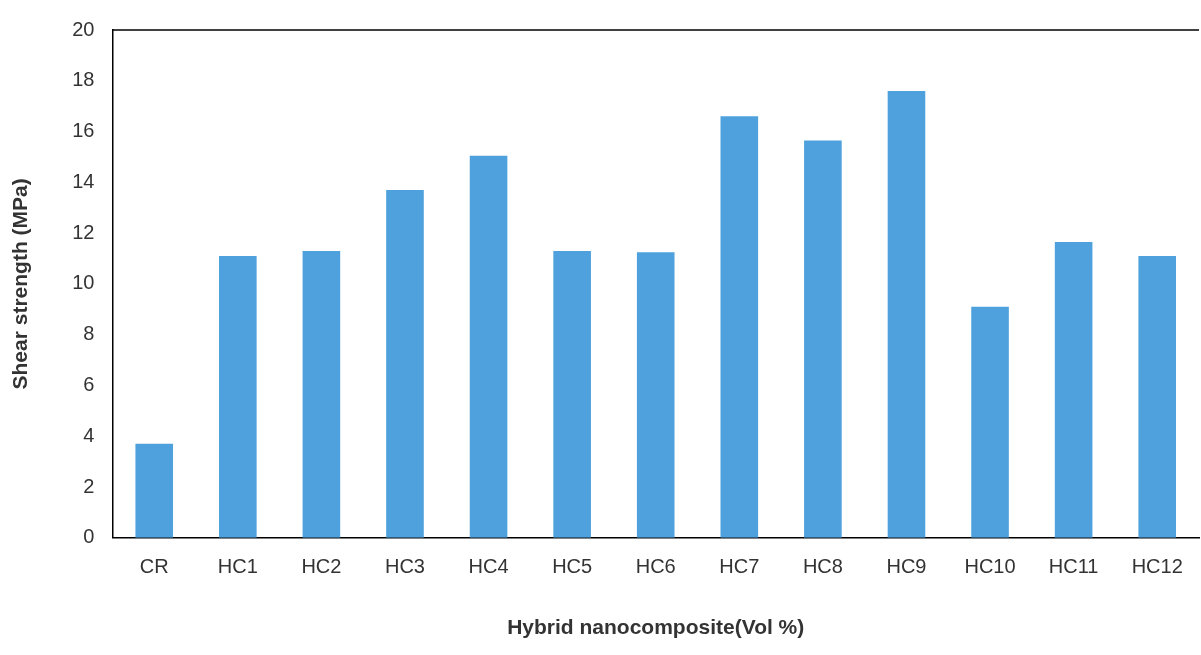 Image resolution: width=1201 pixels, height=655 pixels. Describe the element at coordinates (89, 333) in the screenshot. I see `y-tick-label: 8` at that location.